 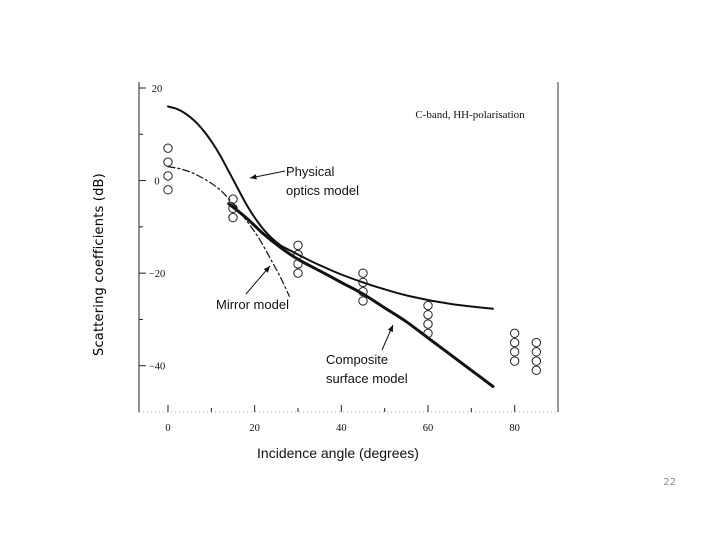 What do you see at coordinates (514, 428) in the screenshot?
I see `x-tick-label: 80` at bounding box center [514, 428].